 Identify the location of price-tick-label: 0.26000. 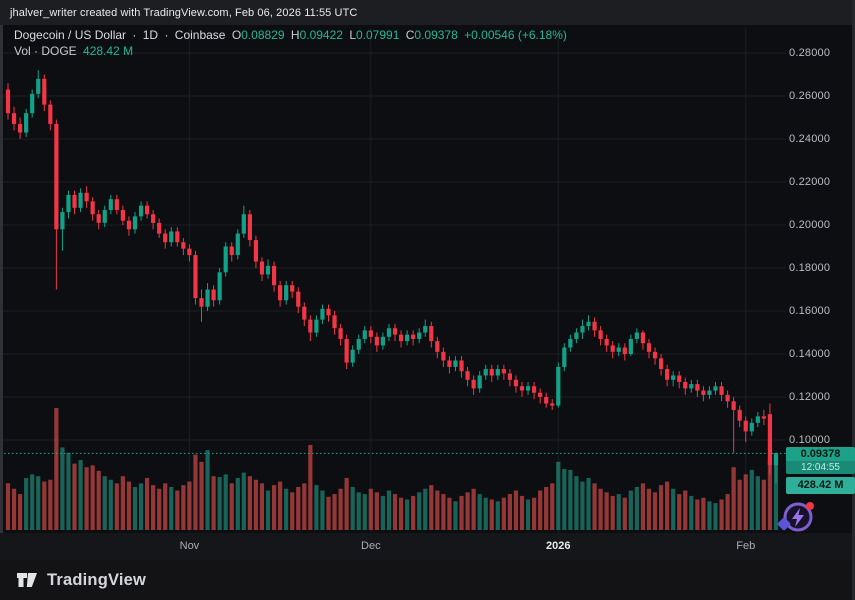
(810, 96).